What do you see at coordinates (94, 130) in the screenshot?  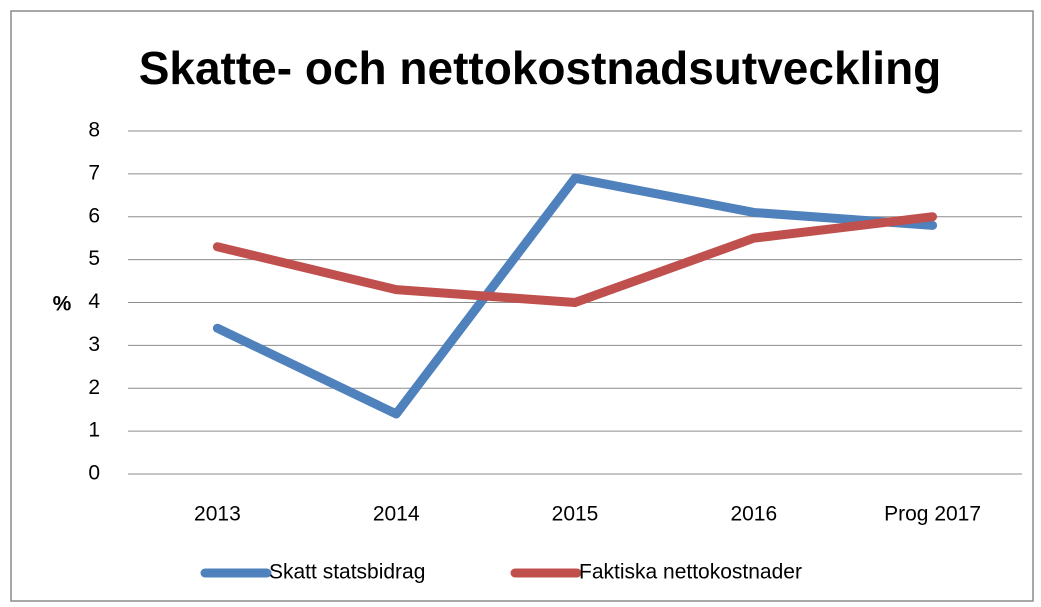 I see `y-tick-label: 8` at bounding box center [94, 130].